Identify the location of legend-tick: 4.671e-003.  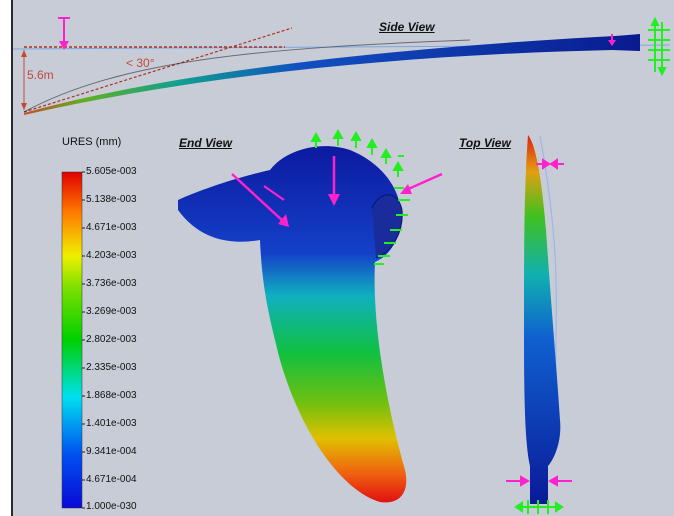
(111, 227).